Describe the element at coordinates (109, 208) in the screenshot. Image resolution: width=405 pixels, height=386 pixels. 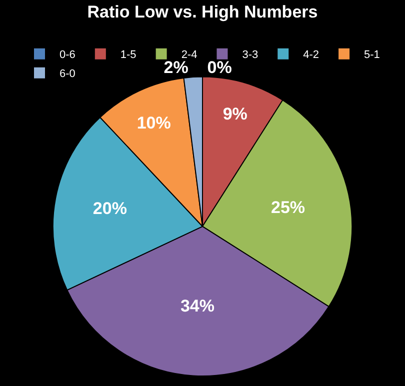
I see `data-label: 20%` at that location.